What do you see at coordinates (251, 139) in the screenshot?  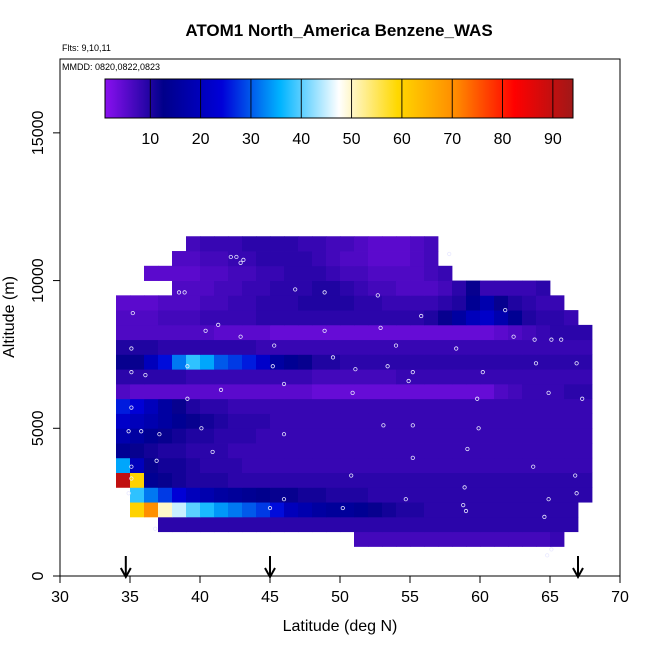 I see `colorbar-tick-label: 30` at bounding box center [251, 139].